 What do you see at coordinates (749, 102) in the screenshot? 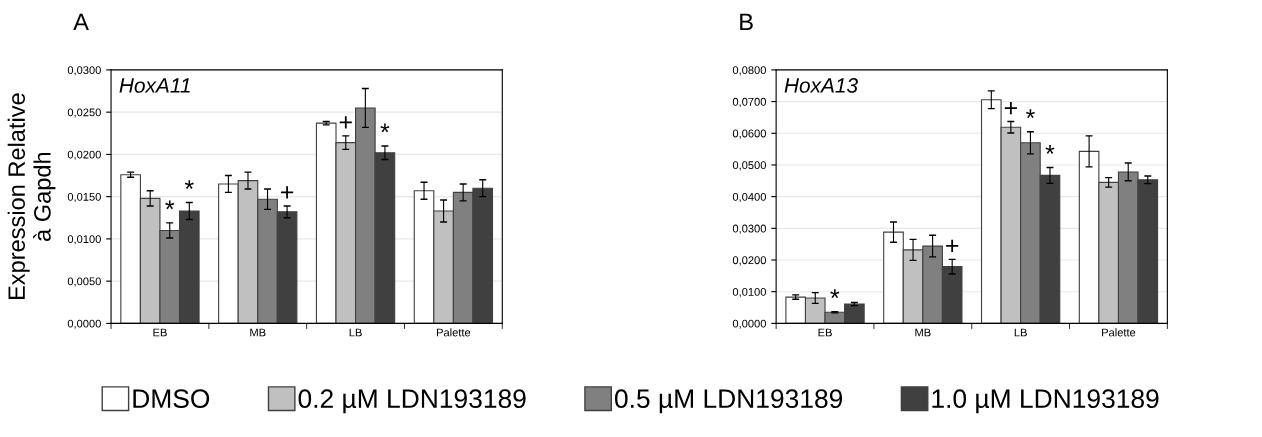
I see `y-tick-label: 0,0700` at bounding box center [749, 102].